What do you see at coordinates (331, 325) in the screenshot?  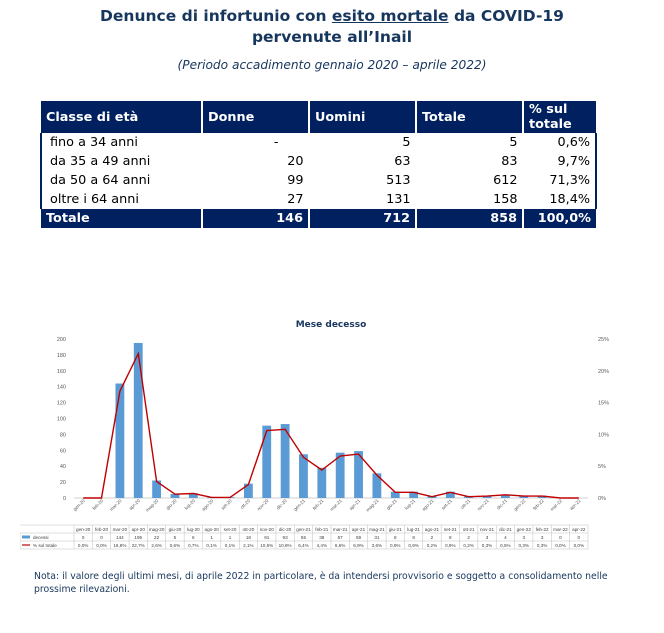 I see `chart-title: Mese decesso` at bounding box center [331, 325].